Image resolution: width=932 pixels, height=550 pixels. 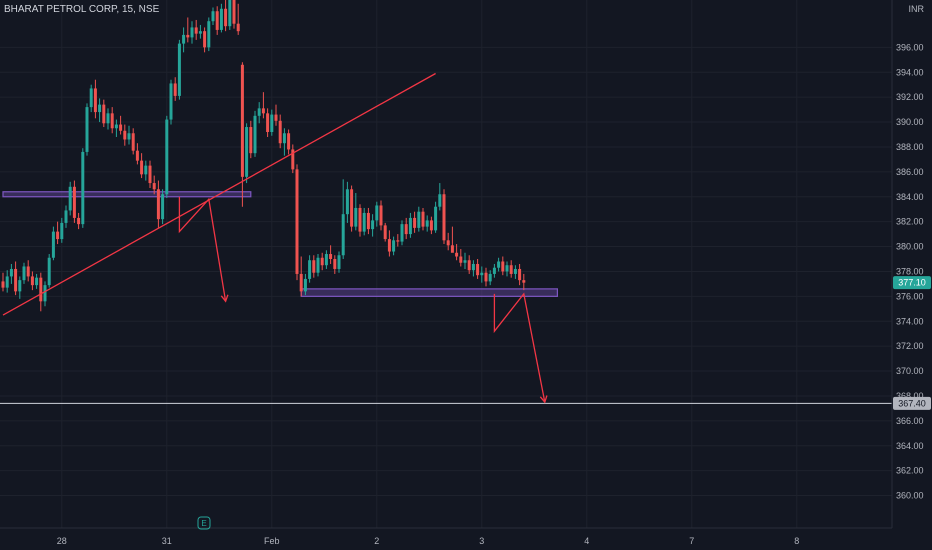 What do you see at coordinates (481, 541) in the screenshot?
I see `time-tick-label: 3` at bounding box center [481, 541].